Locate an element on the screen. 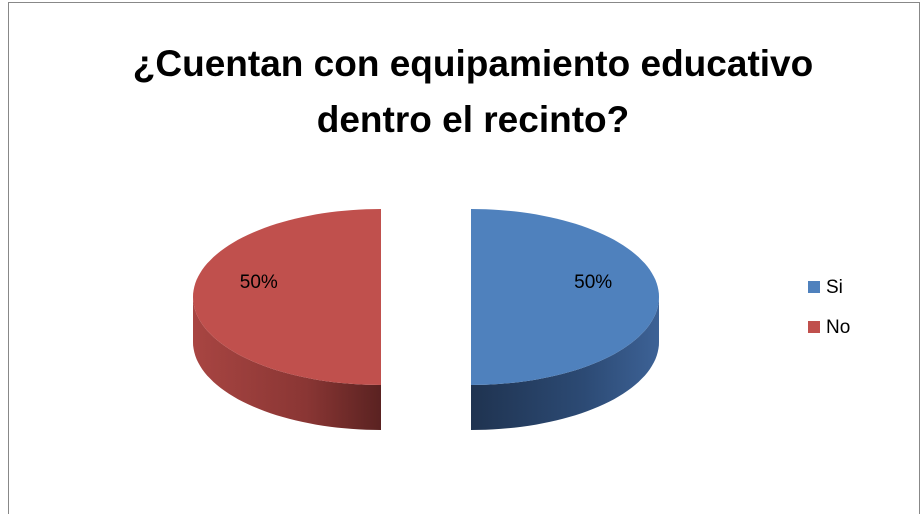 The height and width of the screenshot is (514, 923). legend-label: No is located at coordinates (838, 327).